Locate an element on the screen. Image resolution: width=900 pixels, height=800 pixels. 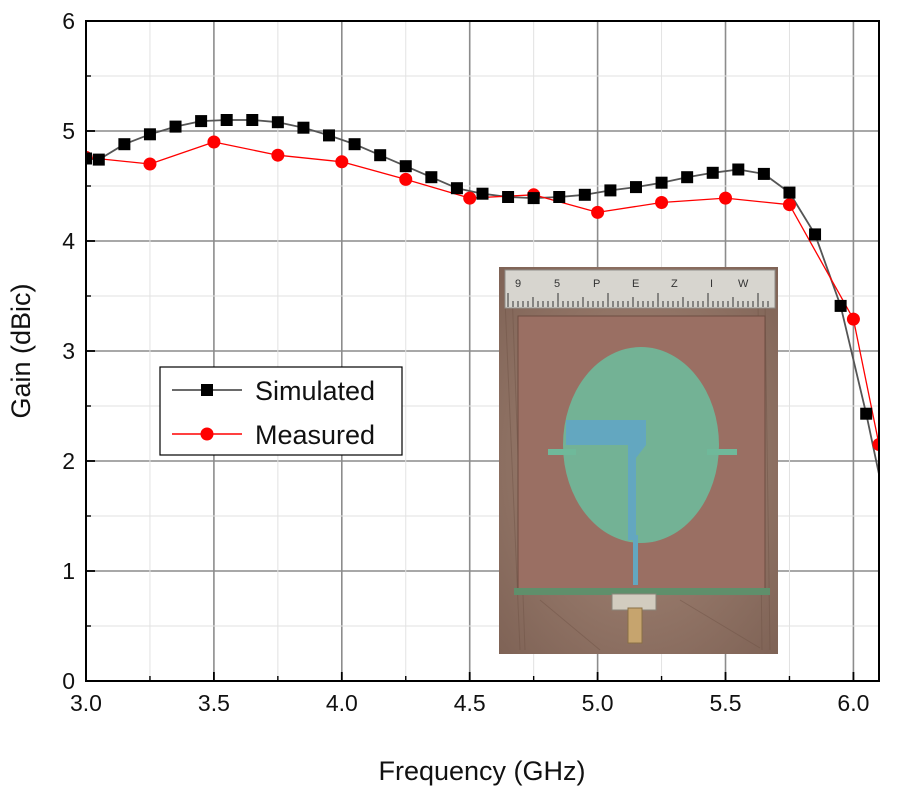
ruler-mark-2: 5 is located at coordinates (557, 284).